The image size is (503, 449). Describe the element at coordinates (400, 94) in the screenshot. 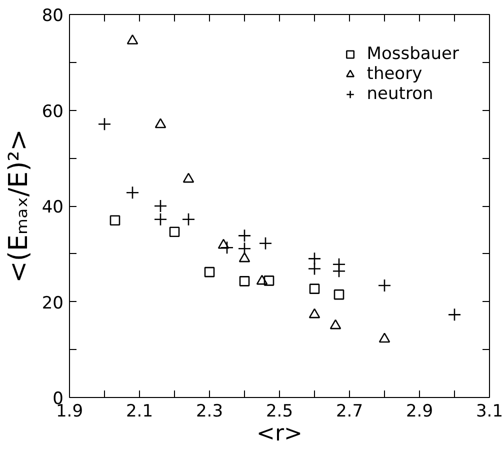

I see `legend-label: neutron` at that location.